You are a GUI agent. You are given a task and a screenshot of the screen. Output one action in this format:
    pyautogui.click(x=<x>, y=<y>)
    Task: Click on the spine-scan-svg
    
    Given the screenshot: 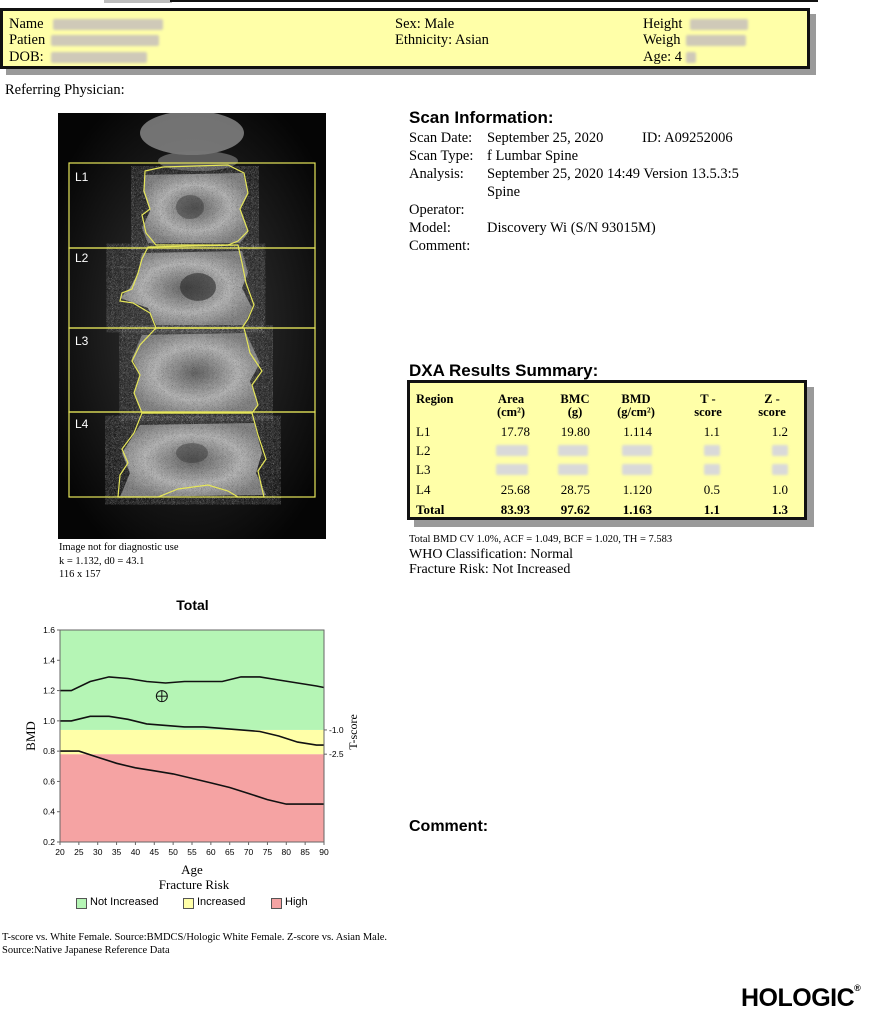 What is the action you would take?
    pyautogui.click(x=192, y=326)
    